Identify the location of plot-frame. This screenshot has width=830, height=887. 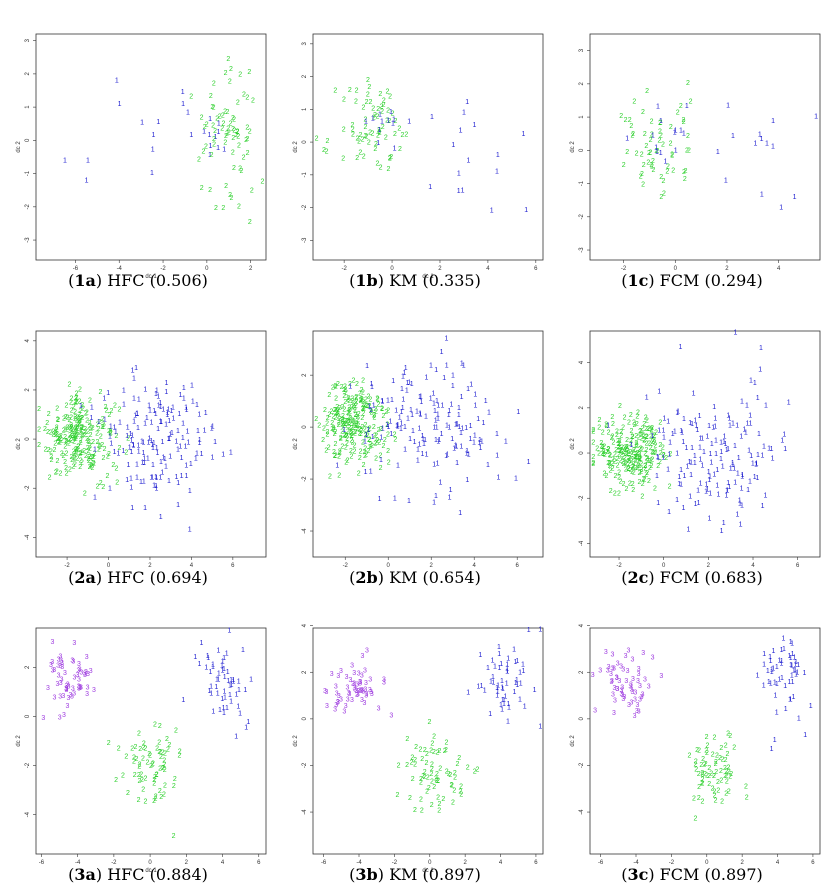
(705, 741).